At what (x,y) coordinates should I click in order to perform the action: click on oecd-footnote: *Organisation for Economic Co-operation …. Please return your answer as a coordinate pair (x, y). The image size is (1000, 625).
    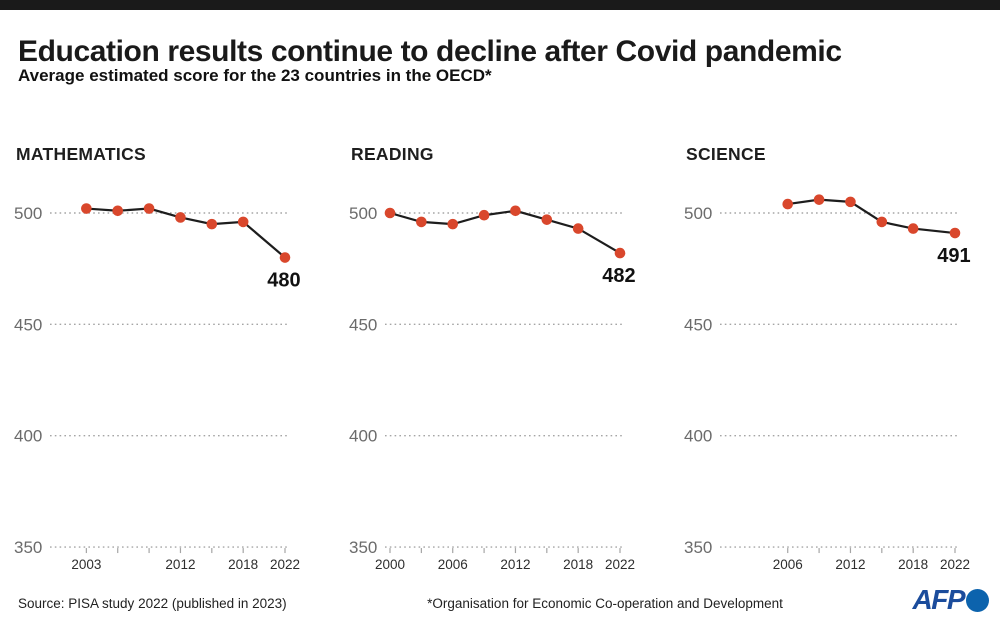
    Looking at the image, I should click on (605, 603).